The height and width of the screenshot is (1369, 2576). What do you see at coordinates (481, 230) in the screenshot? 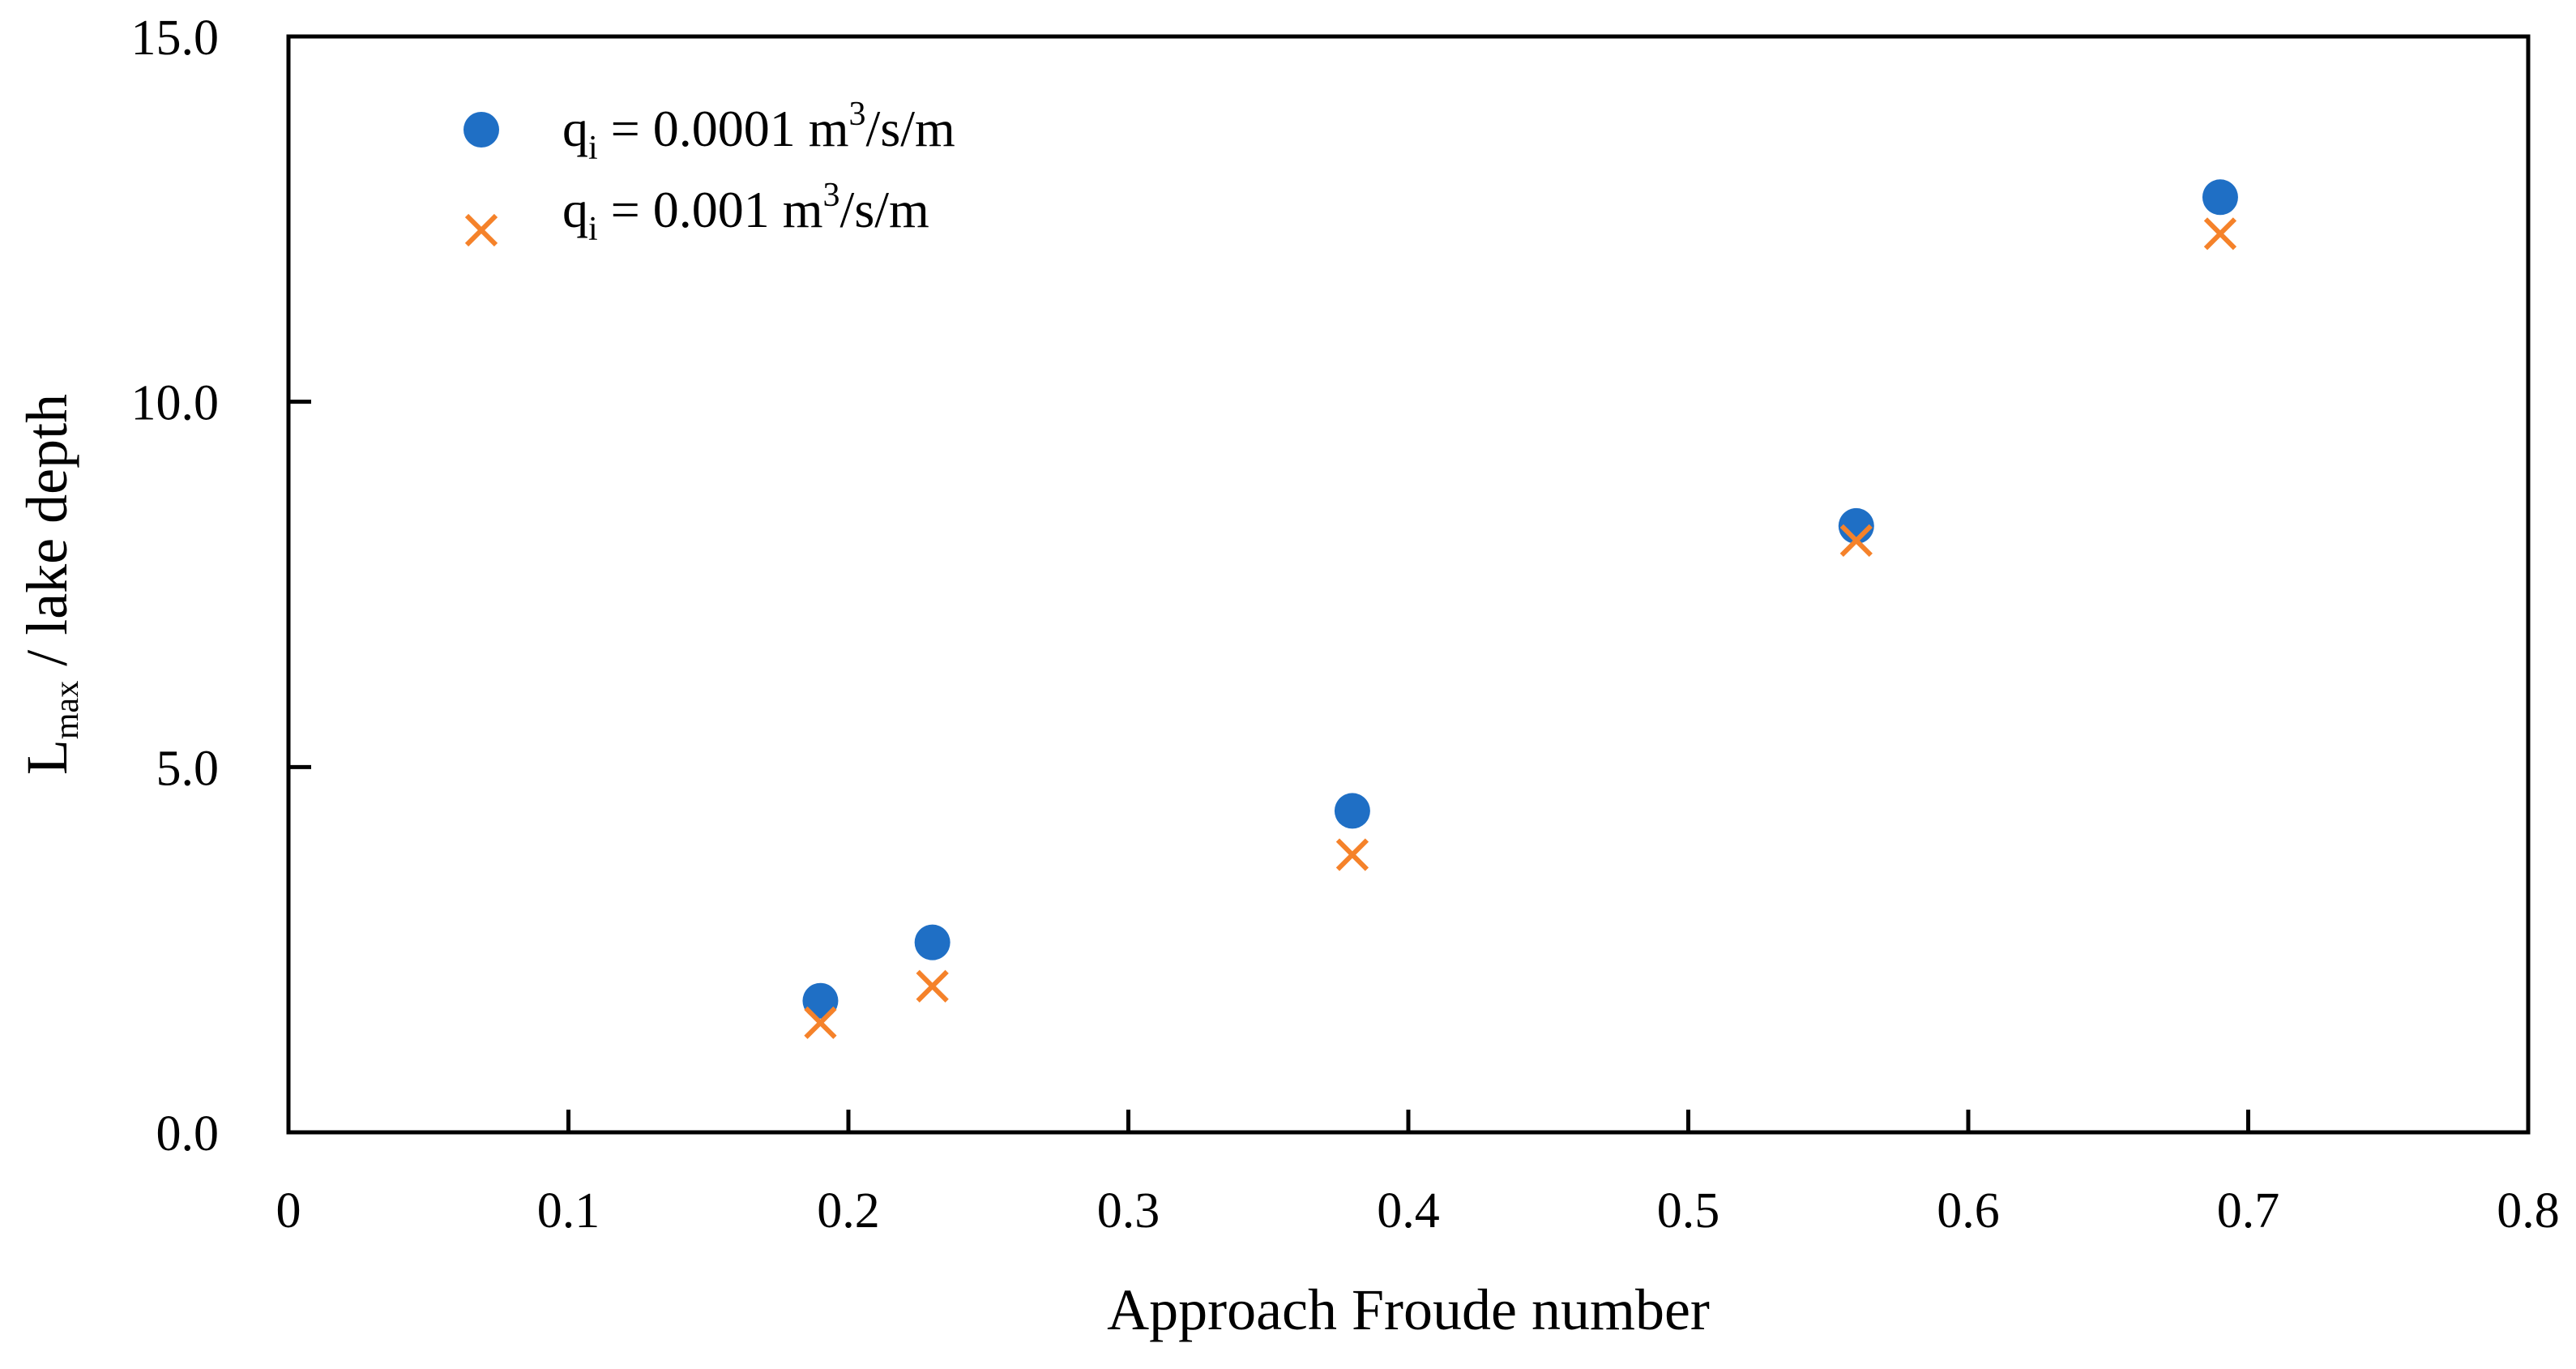
I see `legend-marker-x` at bounding box center [481, 230].